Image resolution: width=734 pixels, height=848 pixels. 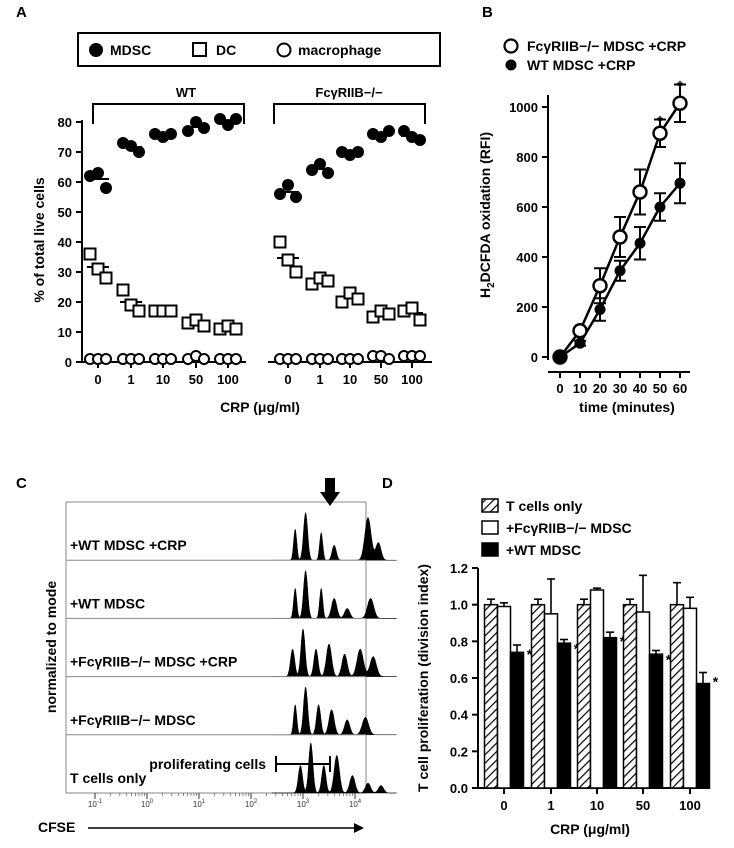 I want to click on a-y-tick-label: 70, so click(x=65, y=152).